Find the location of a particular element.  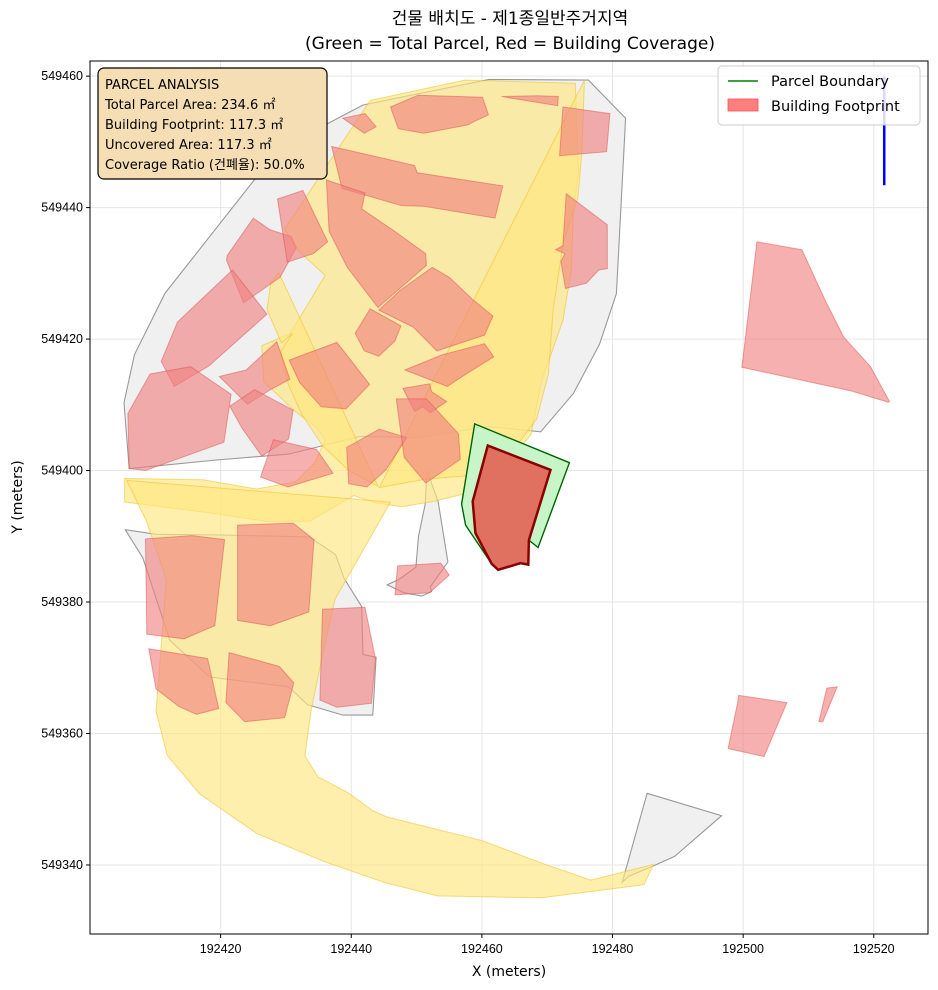

y-tick-label: 549420 is located at coordinates (62, 339).